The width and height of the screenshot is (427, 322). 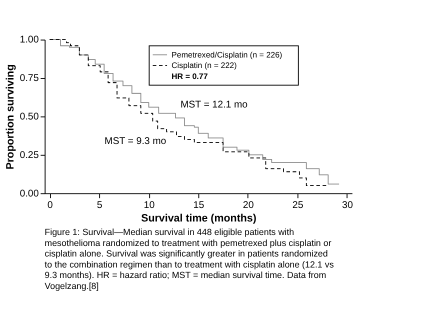 What do you see at coordinates (30, 194) in the screenshot?
I see `y-tick-label: 0.00` at bounding box center [30, 194].